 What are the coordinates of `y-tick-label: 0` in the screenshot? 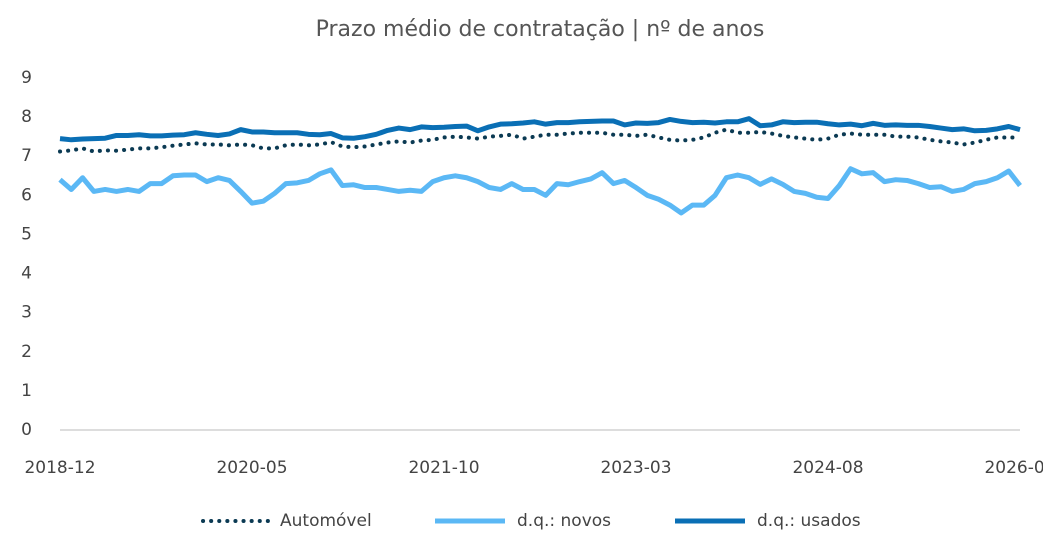 It's located at (26, 430).